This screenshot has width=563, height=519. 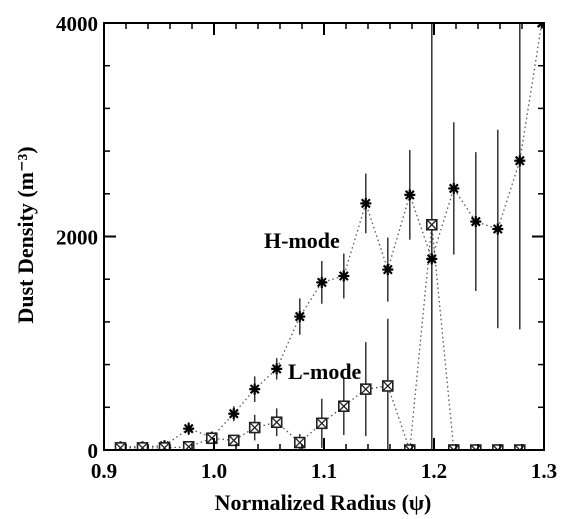 What do you see at coordinates (77, 238) in the screenshot?
I see `y-tick-label: 2000` at bounding box center [77, 238].